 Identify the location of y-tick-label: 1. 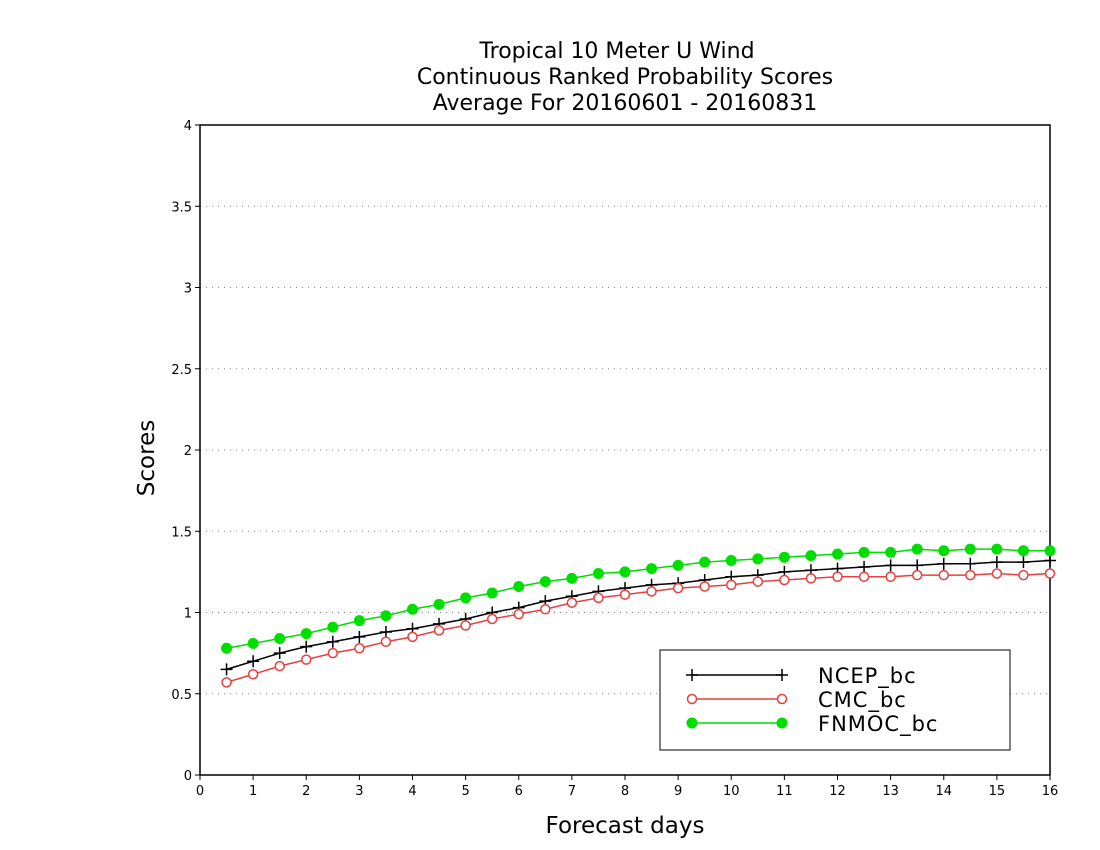
(188, 614).